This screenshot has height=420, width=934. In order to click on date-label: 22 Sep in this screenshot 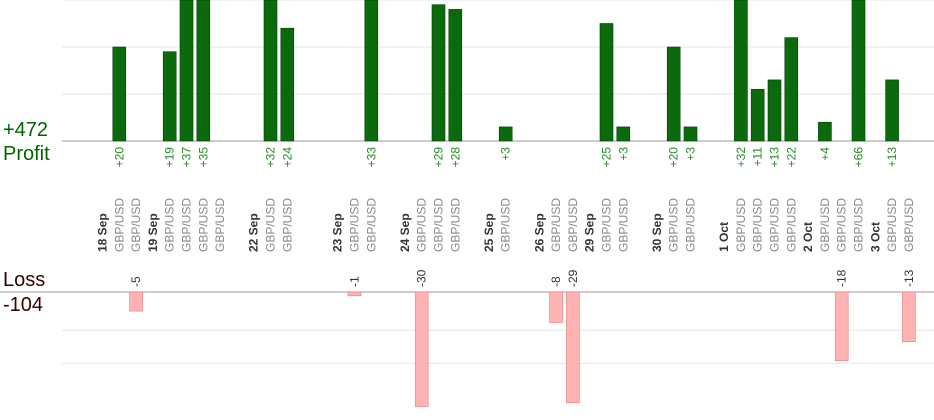, I will do `click(254, 232)`.